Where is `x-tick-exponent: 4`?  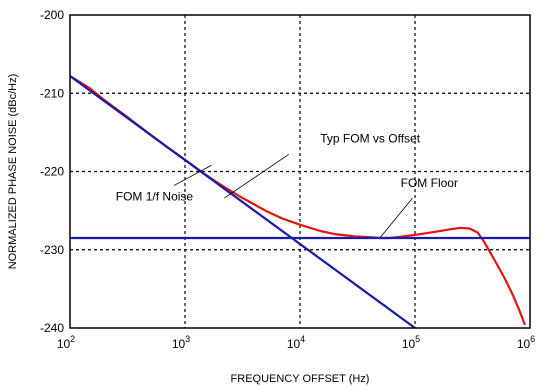
x-tick-exponent: 4 is located at coordinates (302, 339).